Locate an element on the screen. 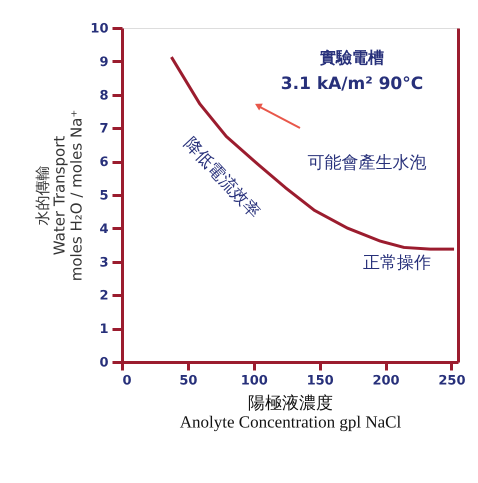  y-tick-label: 9 is located at coordinates (103, 62).